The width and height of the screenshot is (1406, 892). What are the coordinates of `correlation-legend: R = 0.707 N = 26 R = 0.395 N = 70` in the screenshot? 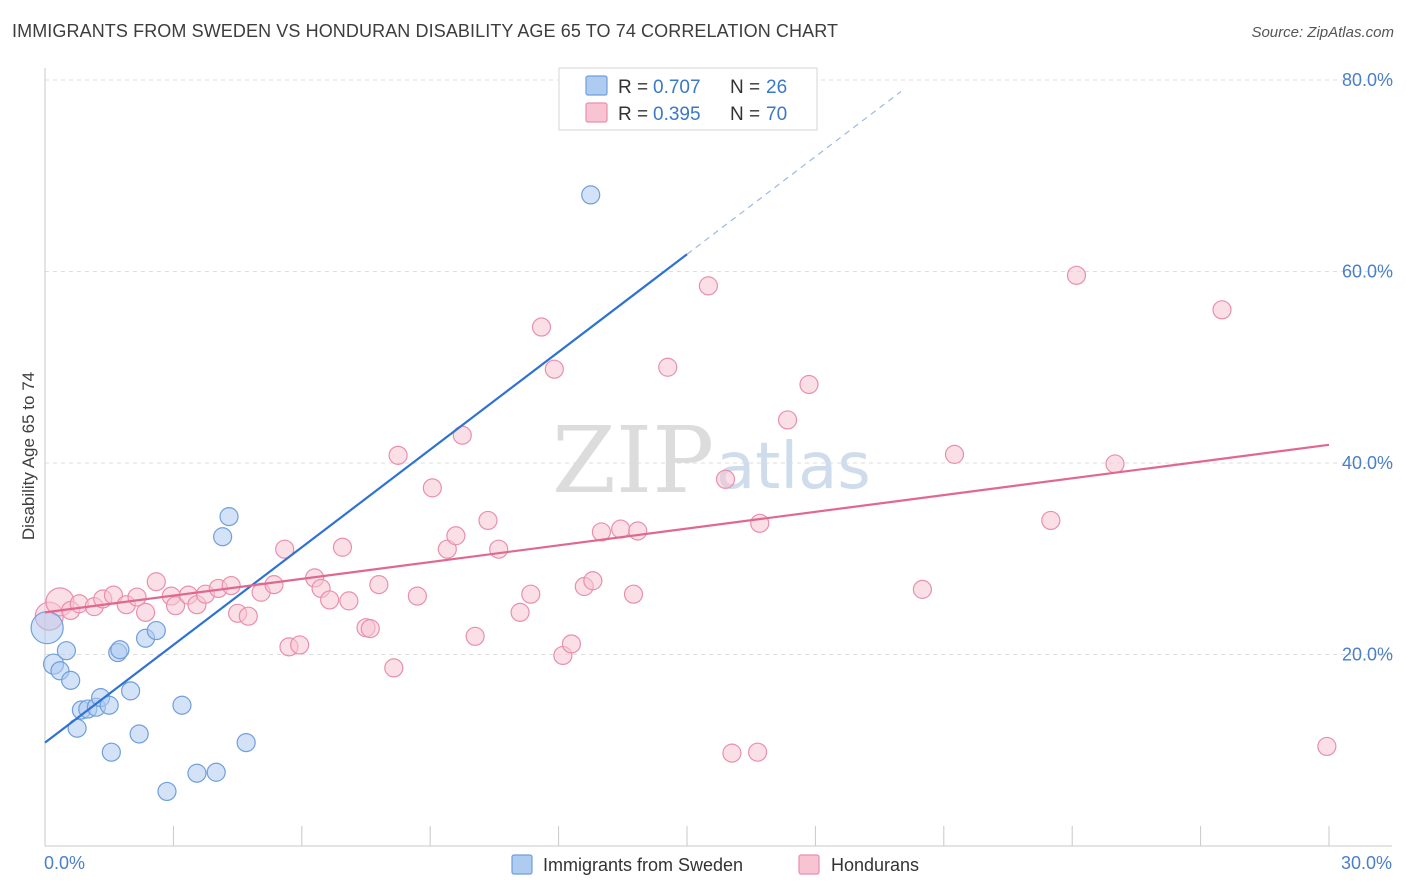 It's located at (688, 99).